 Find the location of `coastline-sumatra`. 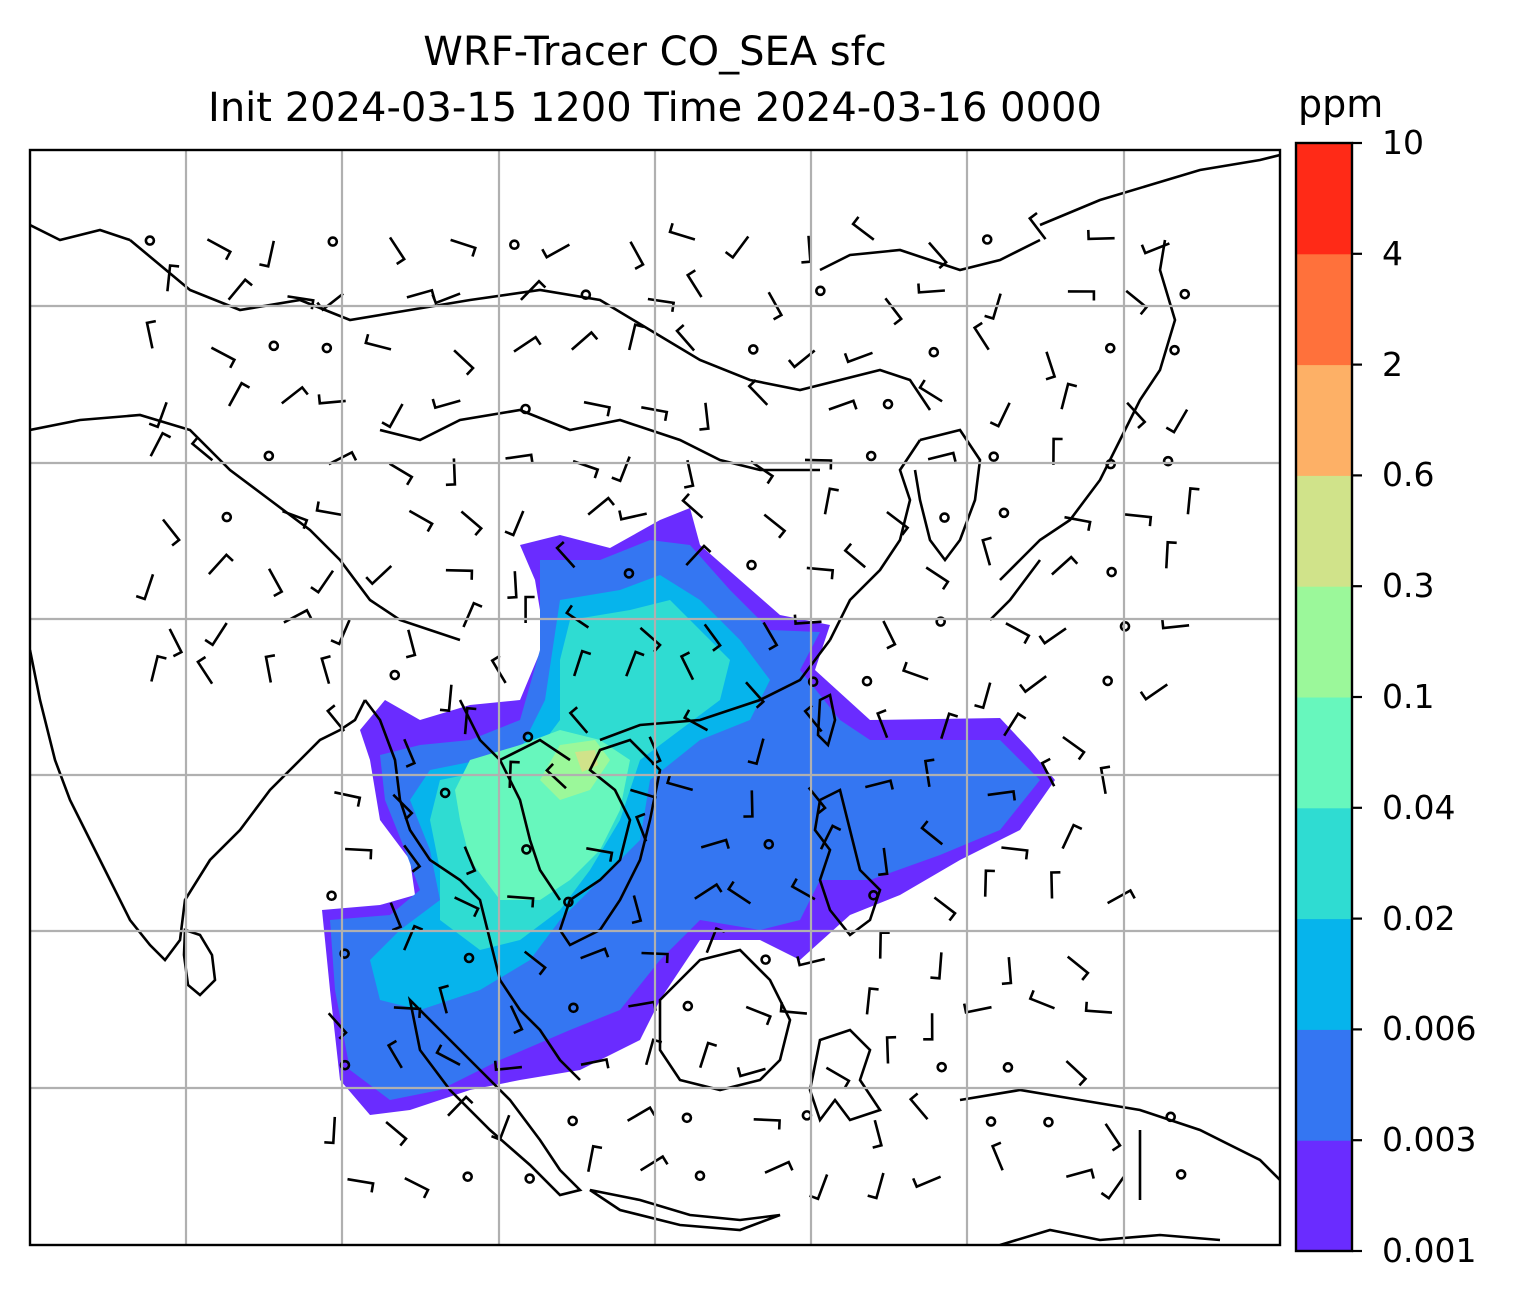

coastline-sumatra is located at coordinates (495, 1096).